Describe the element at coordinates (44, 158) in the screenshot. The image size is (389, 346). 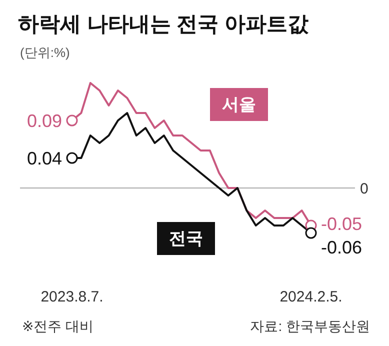
I see `data-label: 0.04` at that location.